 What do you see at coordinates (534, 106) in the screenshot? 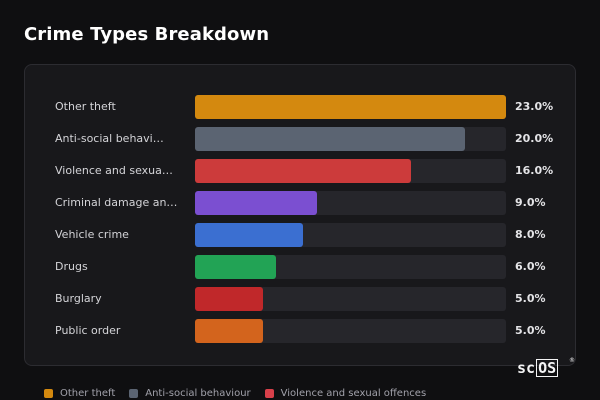
I see `bar-value-label: 23.0%` at bounding box center [534, 106].